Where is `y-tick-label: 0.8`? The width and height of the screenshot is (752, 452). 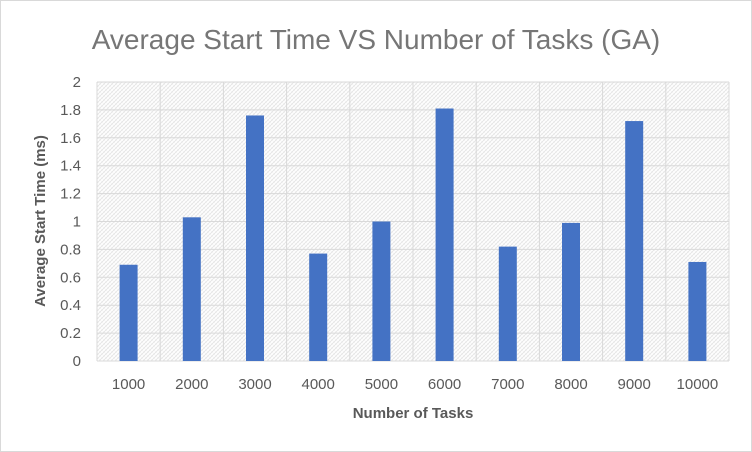 y-tick-label: 0.8 is located at coordinates (70, 249).